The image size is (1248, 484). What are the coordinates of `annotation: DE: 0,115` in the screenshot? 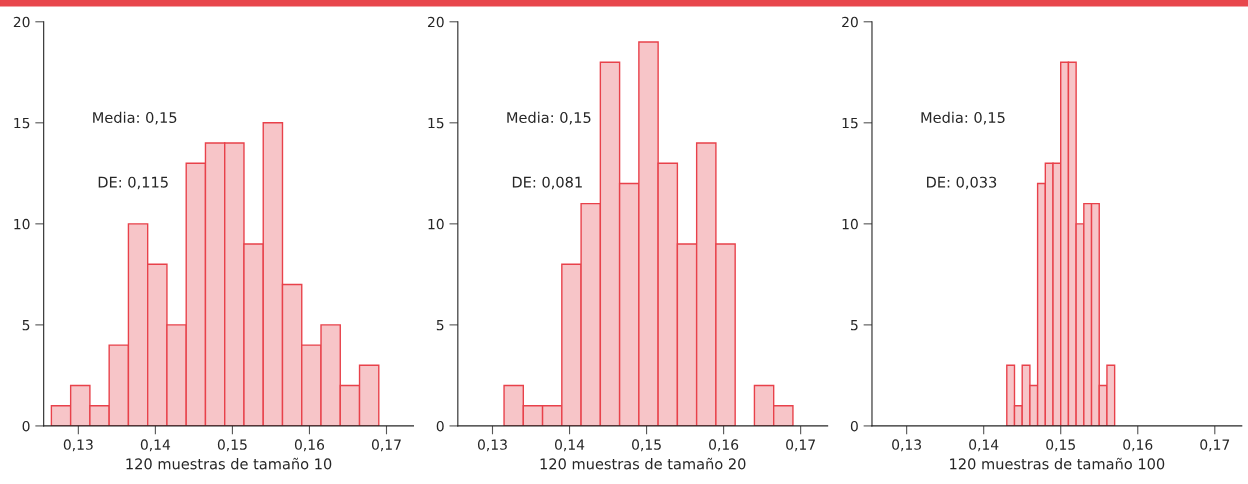 It's located at (133, 183).